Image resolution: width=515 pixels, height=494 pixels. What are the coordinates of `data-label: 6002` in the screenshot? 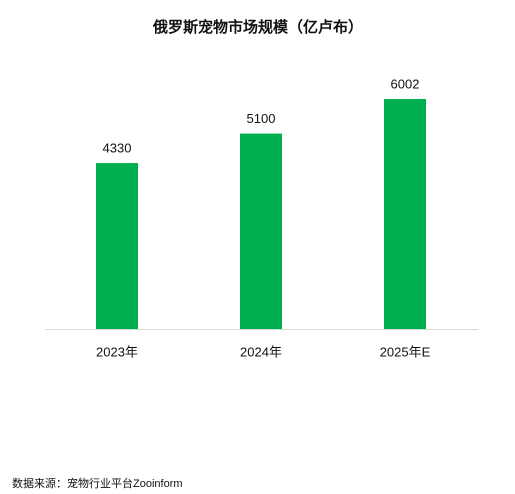 It's located at (405, 83).